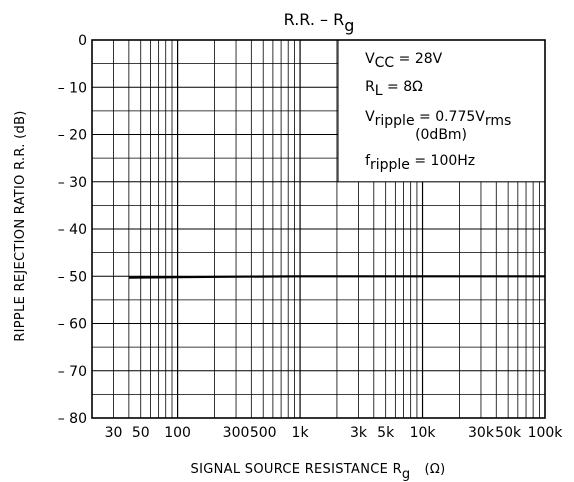  I want to click on x-tick-label: 50, so click(141, 433).